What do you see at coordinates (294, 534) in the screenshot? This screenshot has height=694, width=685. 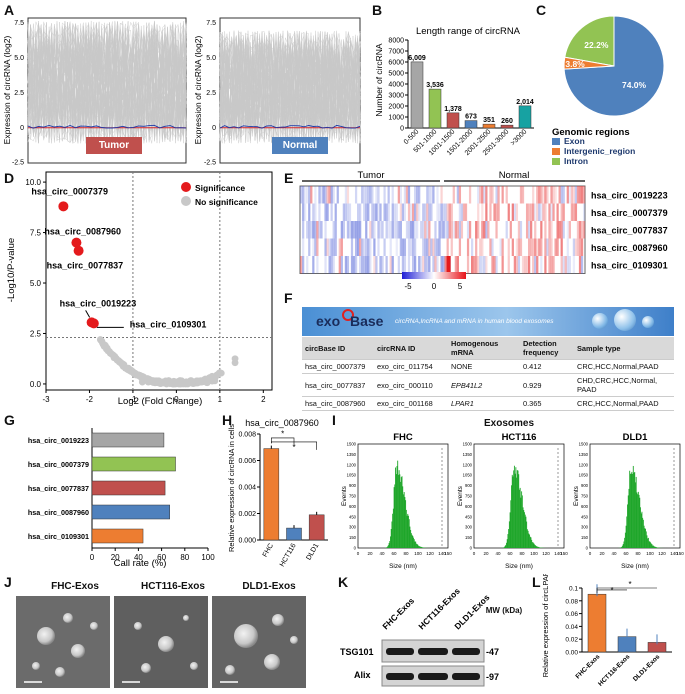 I see `expression-bar` at bounding box center [294, 534].